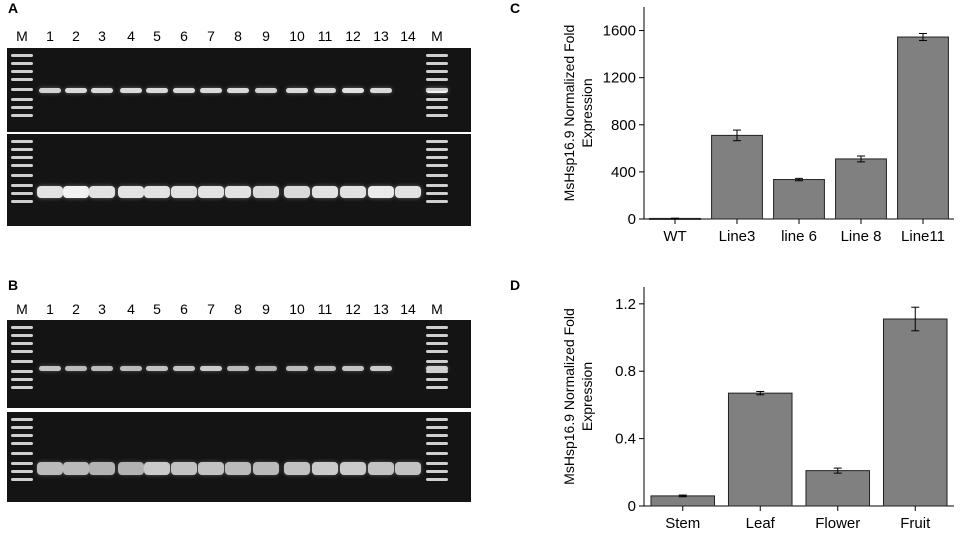 The width and height of the screenshot is (964, 535). I want to click on y-axis-label-line1: MsHsp16.9 Normalized Fold, so click(569, 396).